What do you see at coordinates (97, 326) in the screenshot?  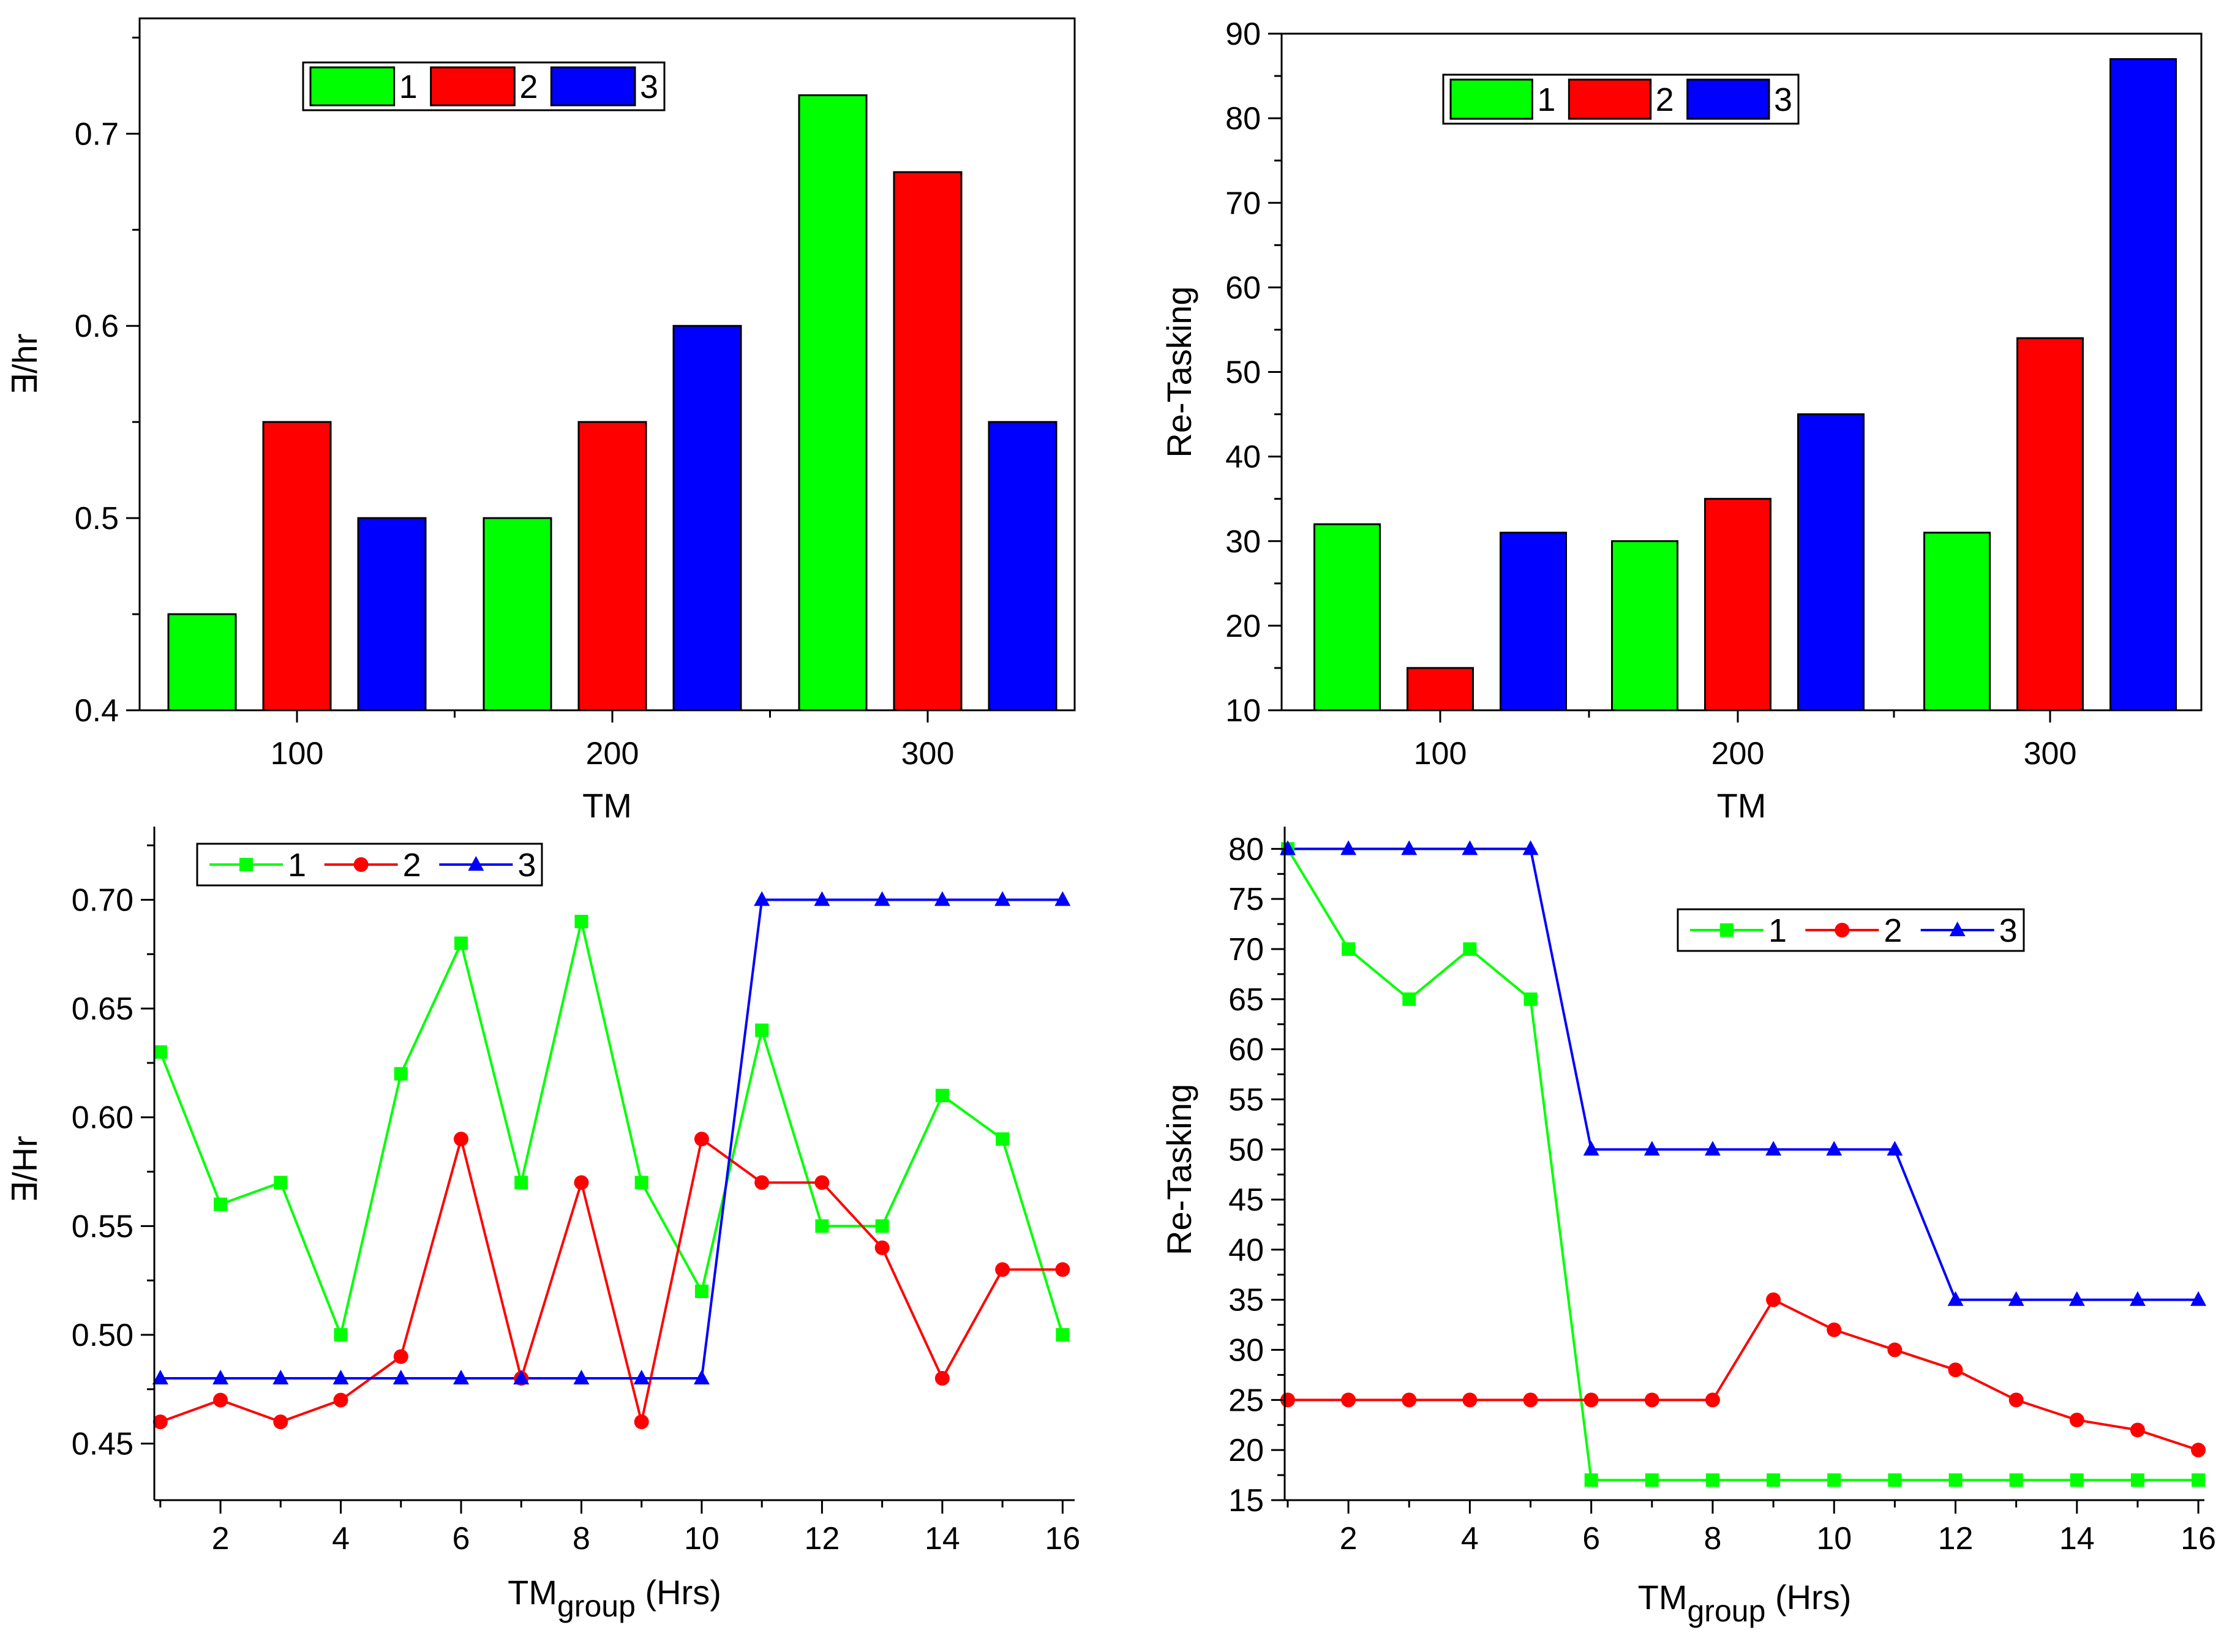 I see `y-tick-label: 0.6` at bounding box center [97, 326].